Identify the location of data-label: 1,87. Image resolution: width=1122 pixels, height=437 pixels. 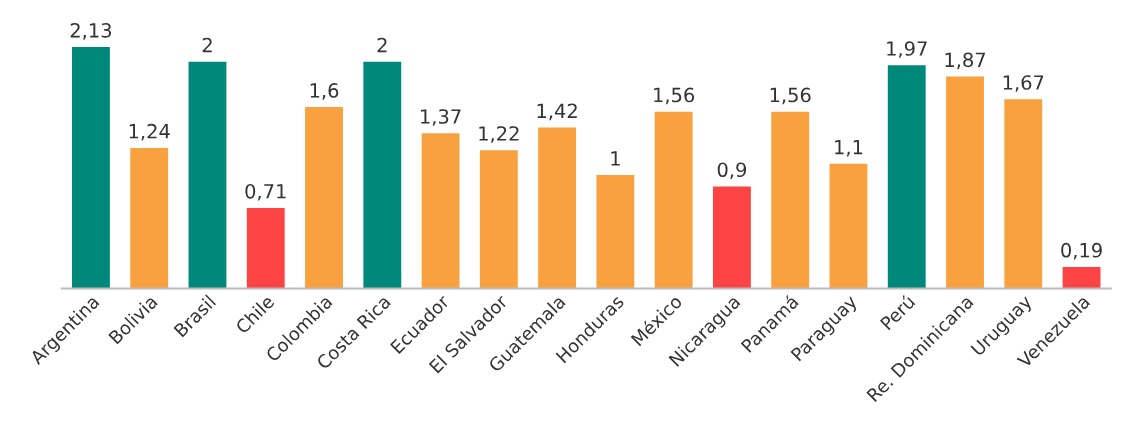
(965, 61).